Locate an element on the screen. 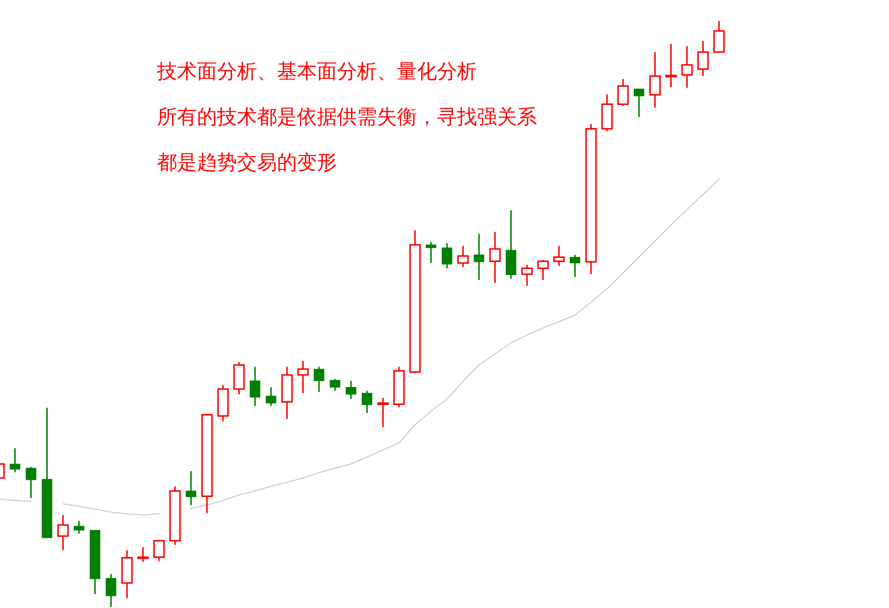 The width and height of the screenshot is (889, 608). annotation: 都是趋势交易的变形 is located at coordinates (247, 162).